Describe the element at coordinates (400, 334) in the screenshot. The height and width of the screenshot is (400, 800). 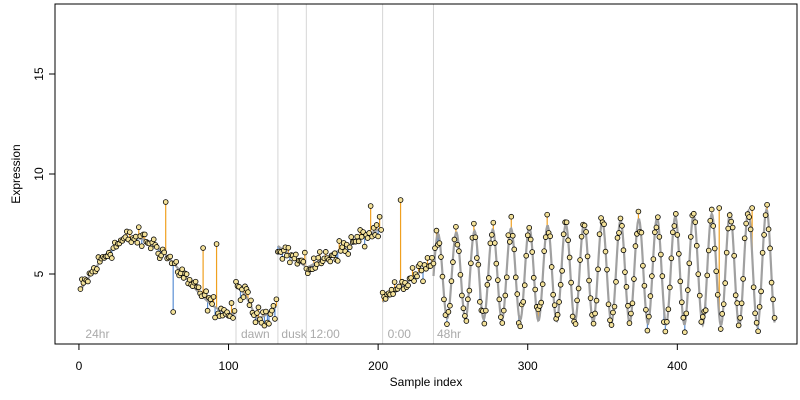
I see `annotation-label: 0:00` at that location.